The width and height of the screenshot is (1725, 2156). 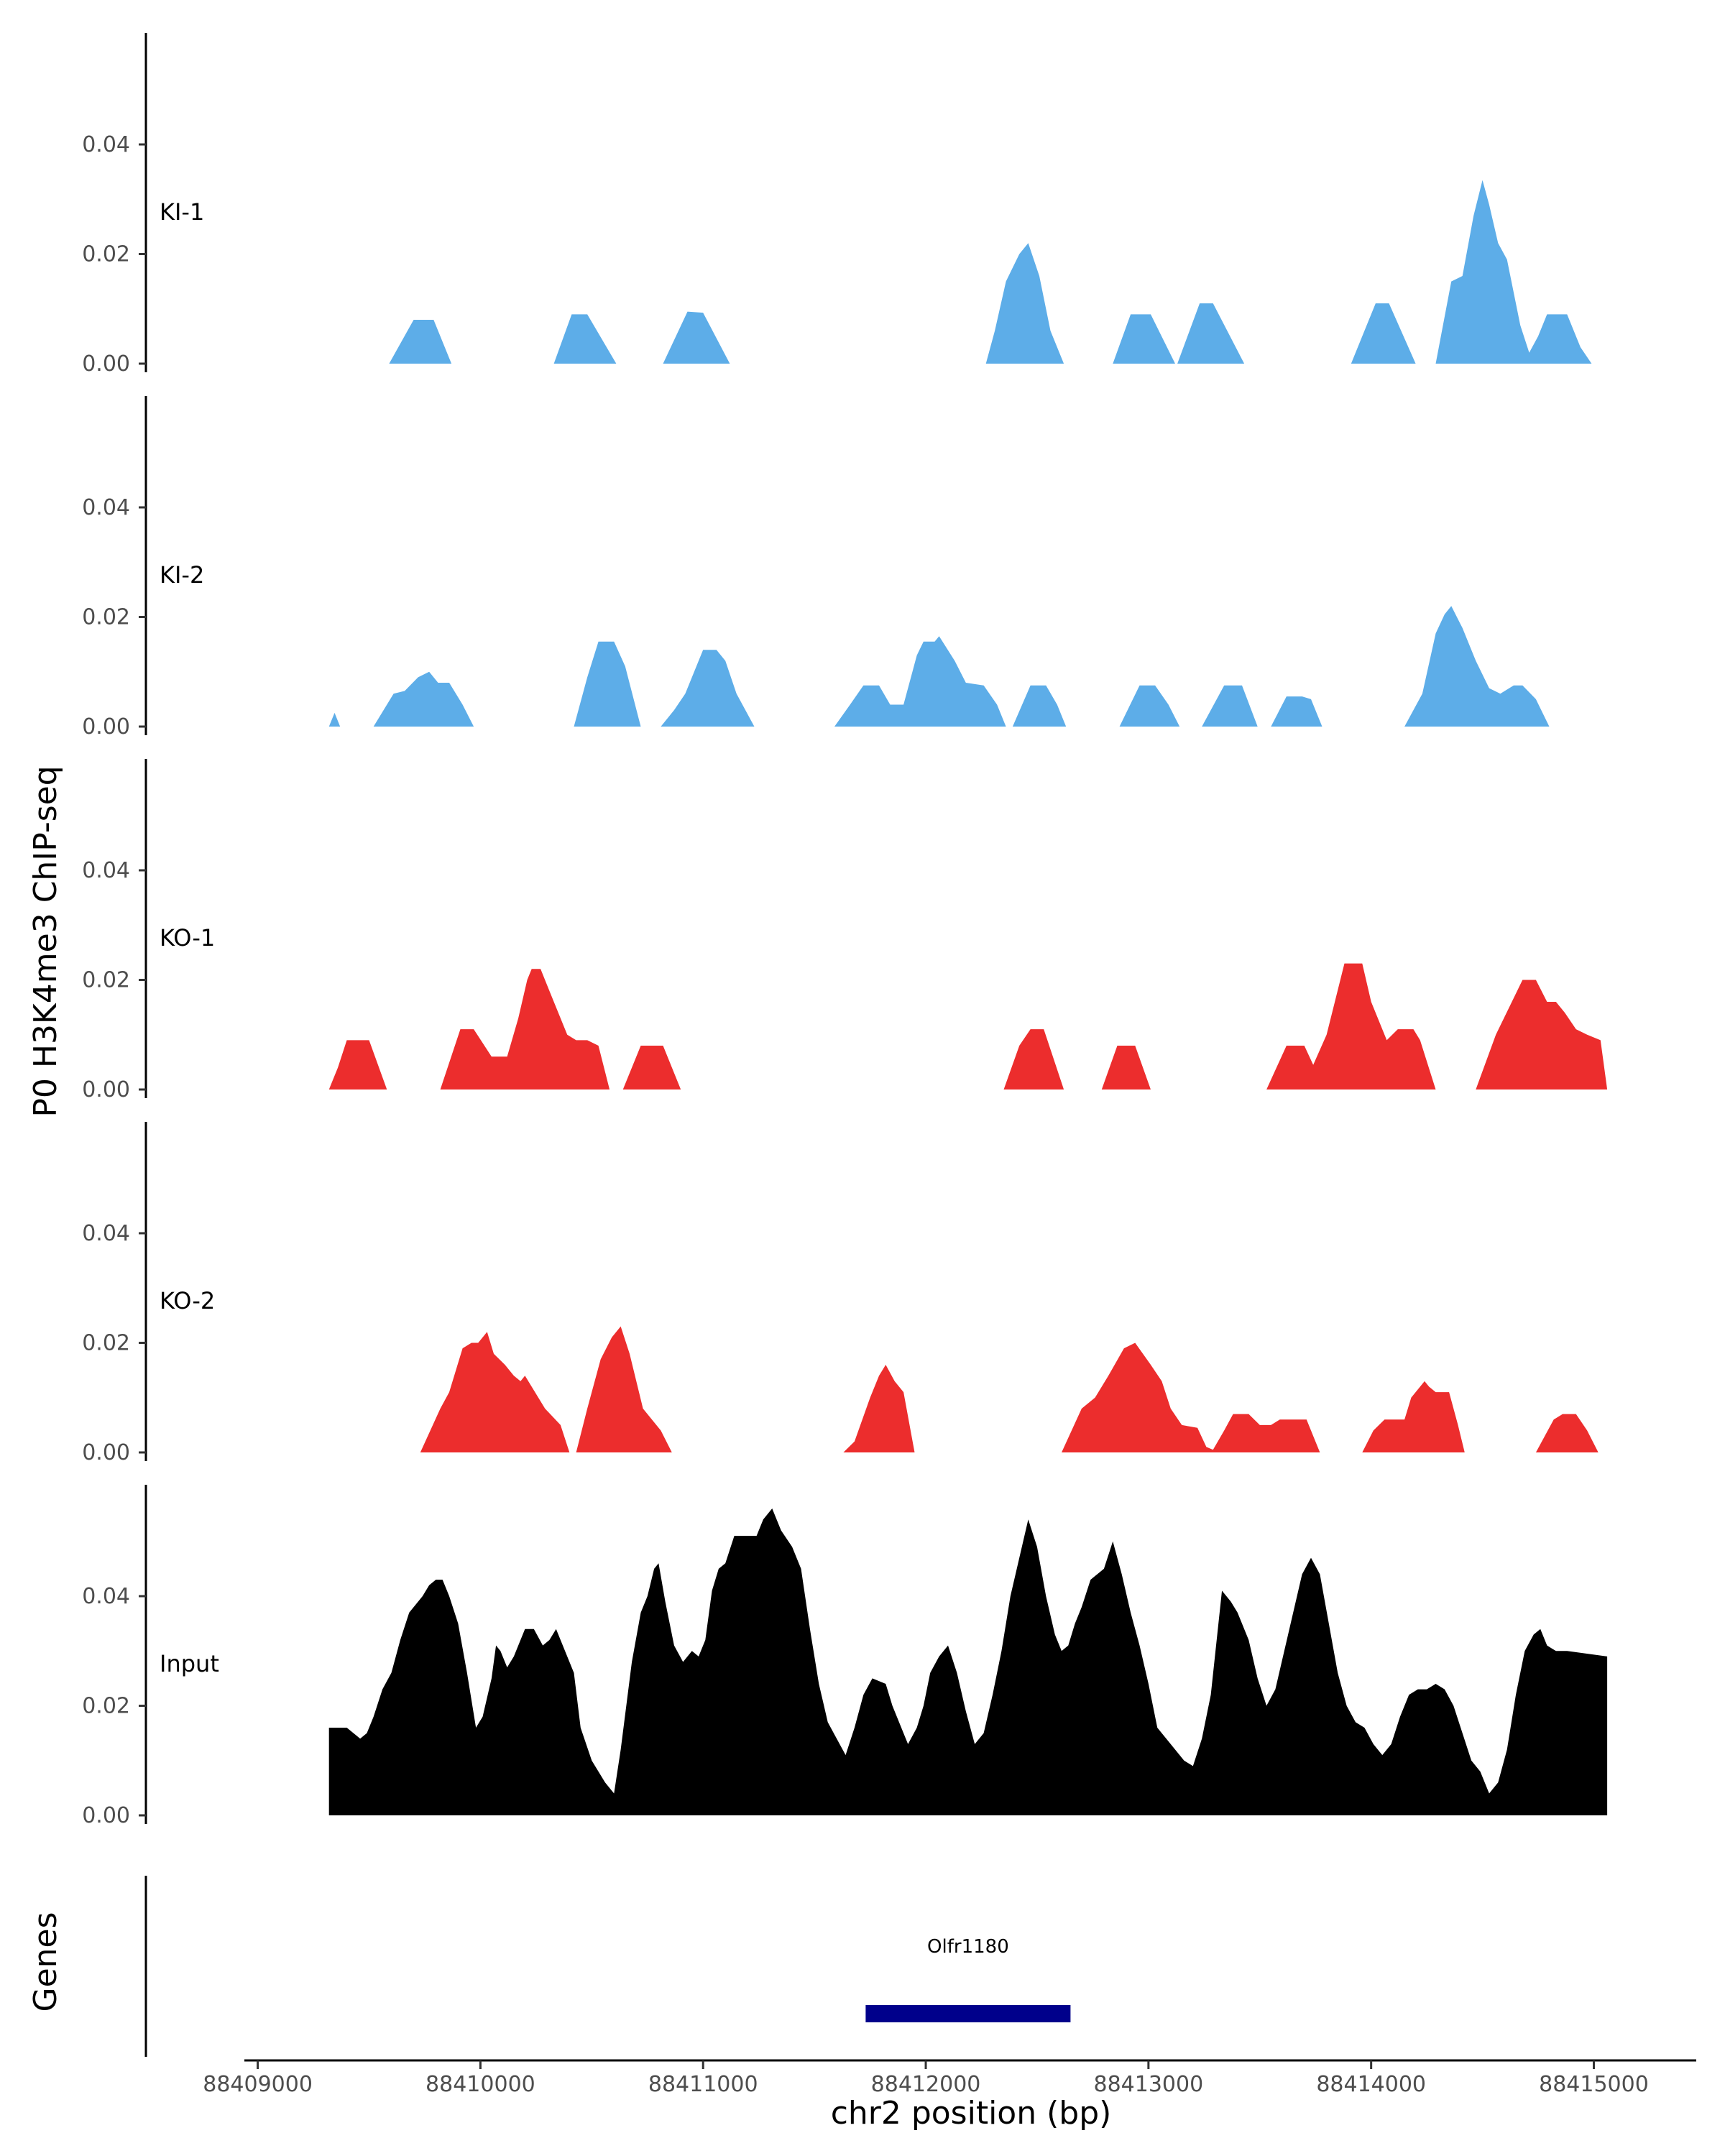 I want to click on track-label: KI-1, so click(x=182, y=212).